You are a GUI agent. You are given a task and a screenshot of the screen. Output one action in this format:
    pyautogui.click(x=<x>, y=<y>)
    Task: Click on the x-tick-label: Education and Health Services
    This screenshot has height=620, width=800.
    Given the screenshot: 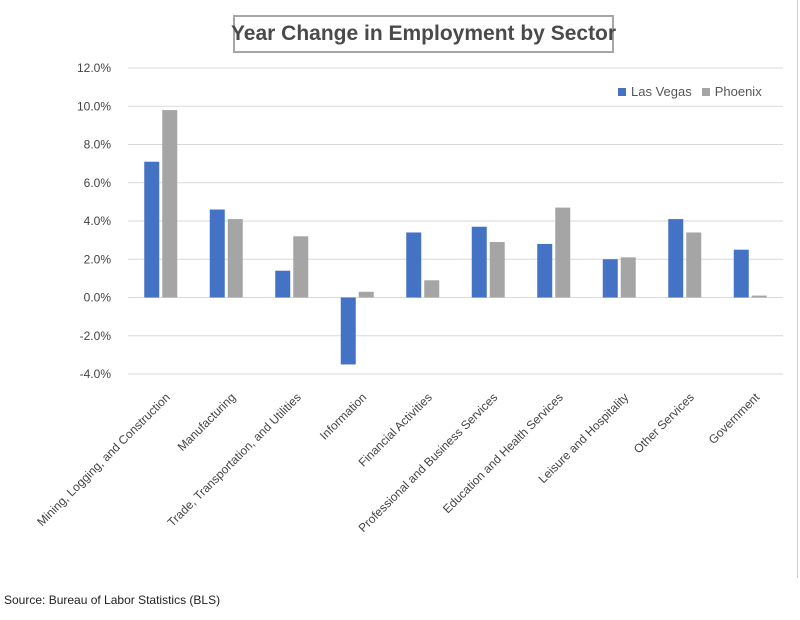 What is the action you would take?
    pyautogui.click(x=503, y=453)
    